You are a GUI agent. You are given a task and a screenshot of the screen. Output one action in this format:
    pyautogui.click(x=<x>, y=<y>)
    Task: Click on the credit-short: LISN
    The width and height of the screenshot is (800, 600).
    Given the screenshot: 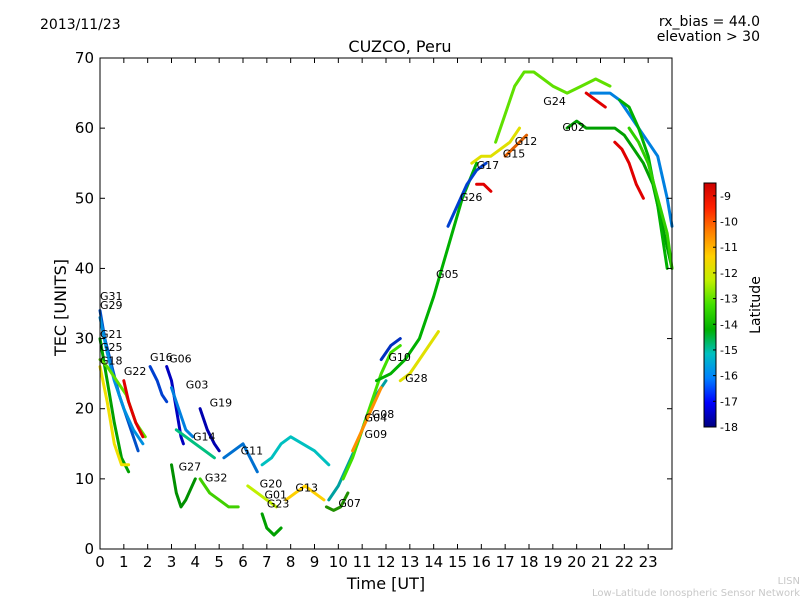 What is the action you would take?
    pyautogui.click(x=788, y=581)
    